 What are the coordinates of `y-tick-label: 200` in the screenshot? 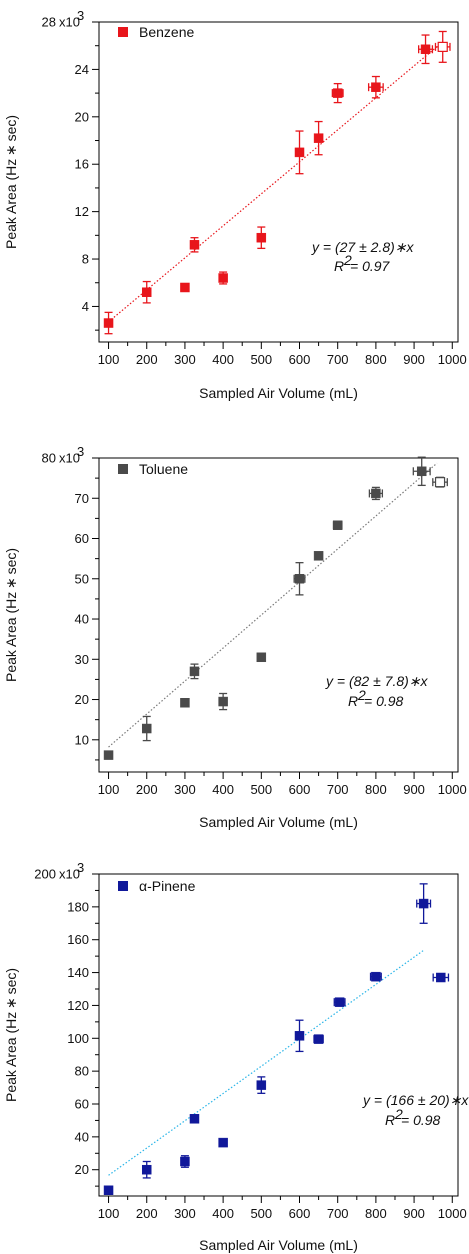 It's located at (45, 874).